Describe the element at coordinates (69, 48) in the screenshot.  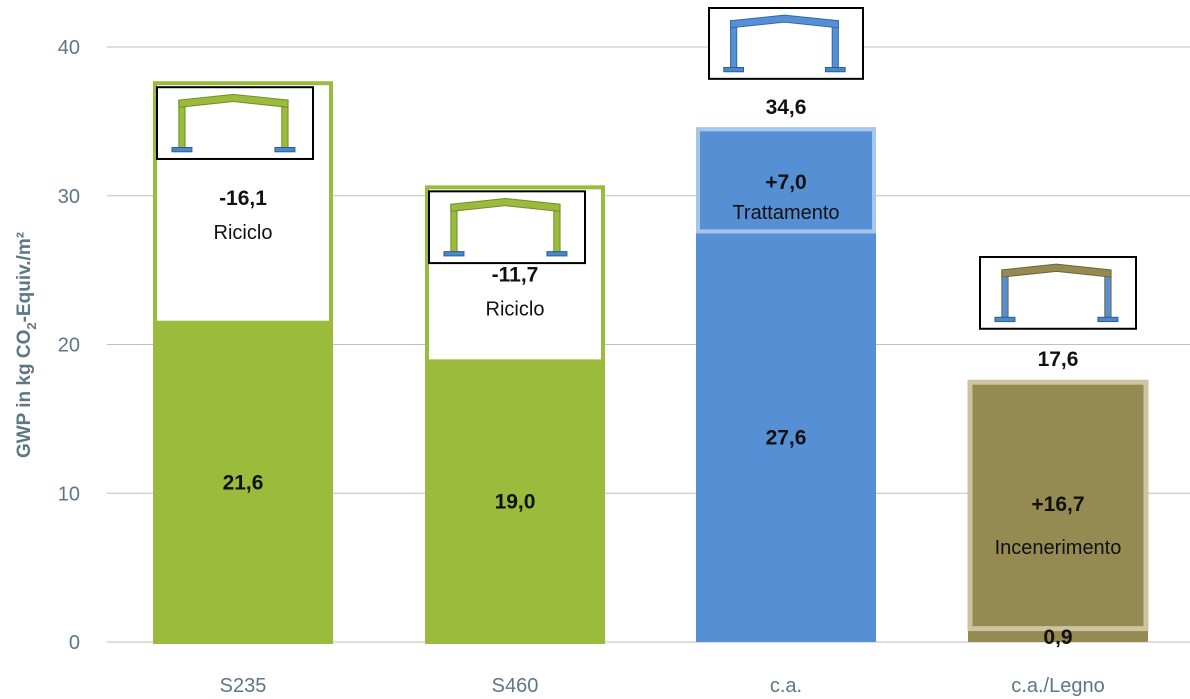
I see `y-tick-label: 40` at that location.